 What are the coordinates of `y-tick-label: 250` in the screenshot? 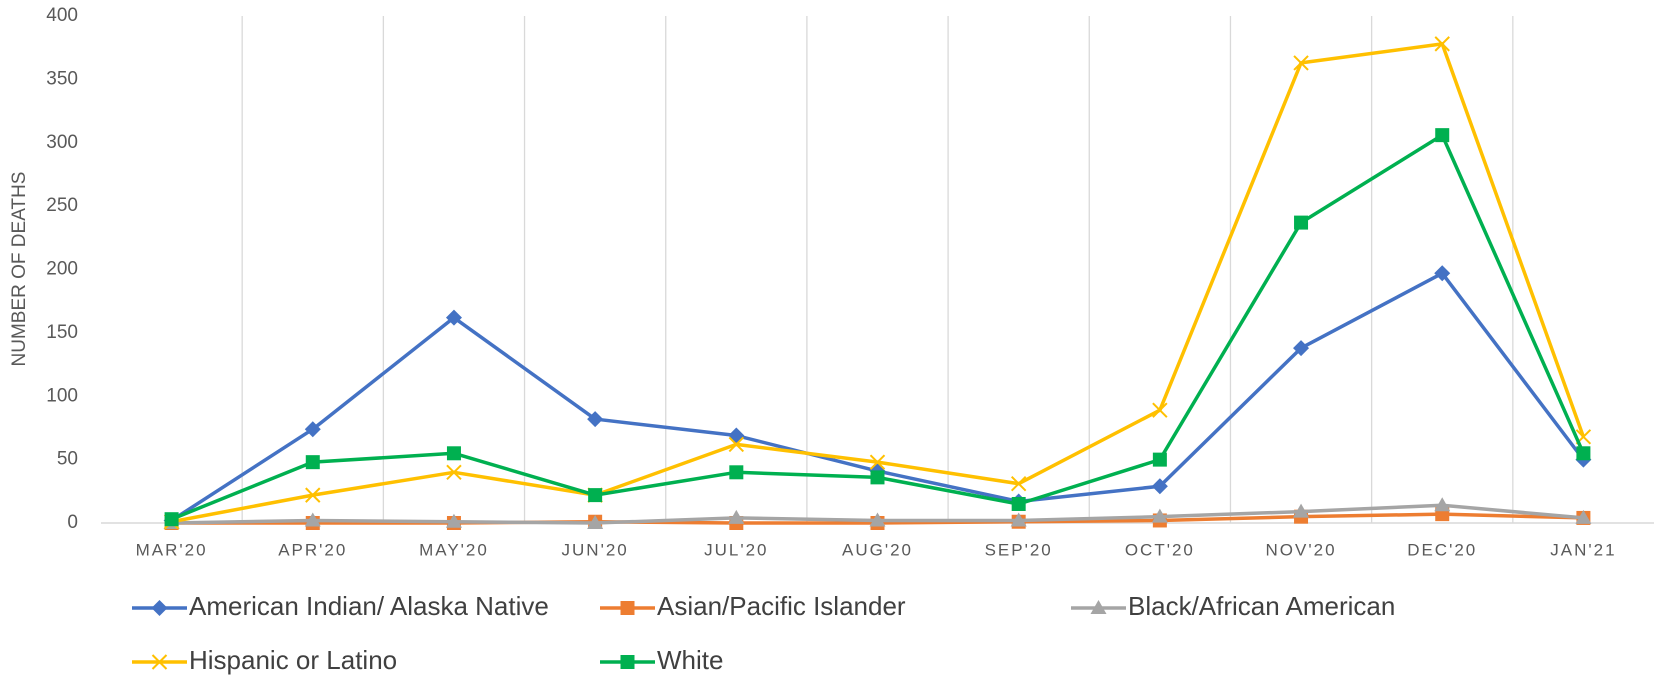 It's located at (62, 205).